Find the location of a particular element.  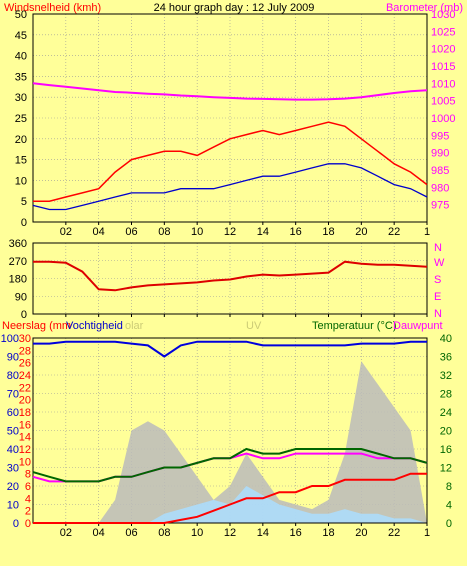

humidity-y-tick-80: 80 is located at coordinates (13, 376).